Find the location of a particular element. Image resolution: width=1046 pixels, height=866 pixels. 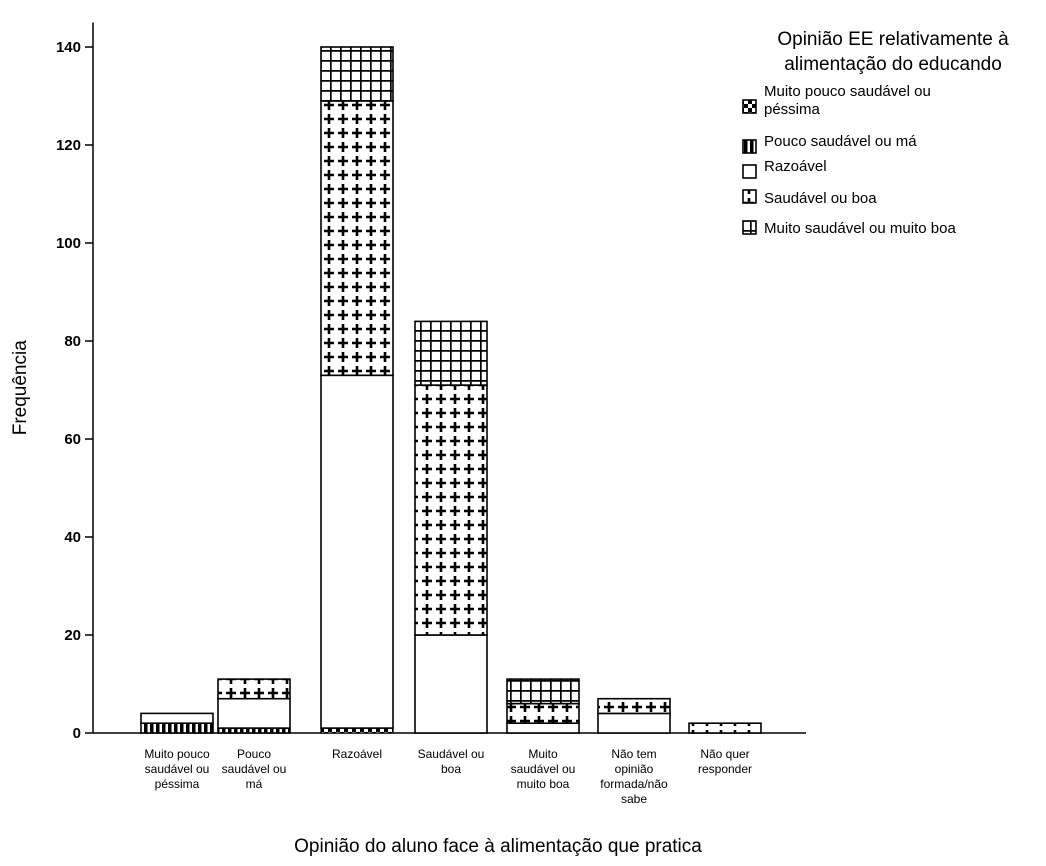

category-label-5-3: sabe is located at coordinates (634, 799).